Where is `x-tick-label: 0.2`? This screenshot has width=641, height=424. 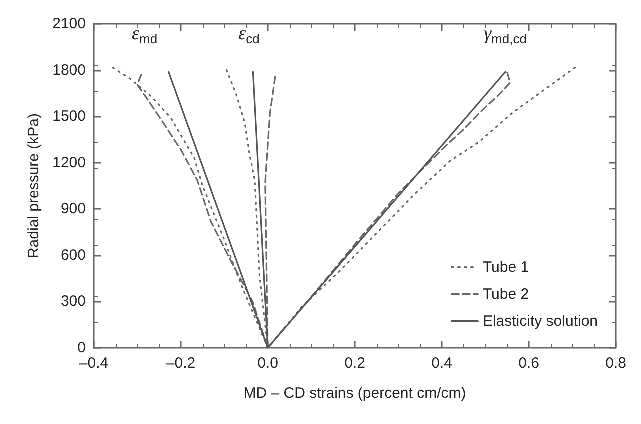
x-tick-label: 0.2 is located at coordinates (355, 363).